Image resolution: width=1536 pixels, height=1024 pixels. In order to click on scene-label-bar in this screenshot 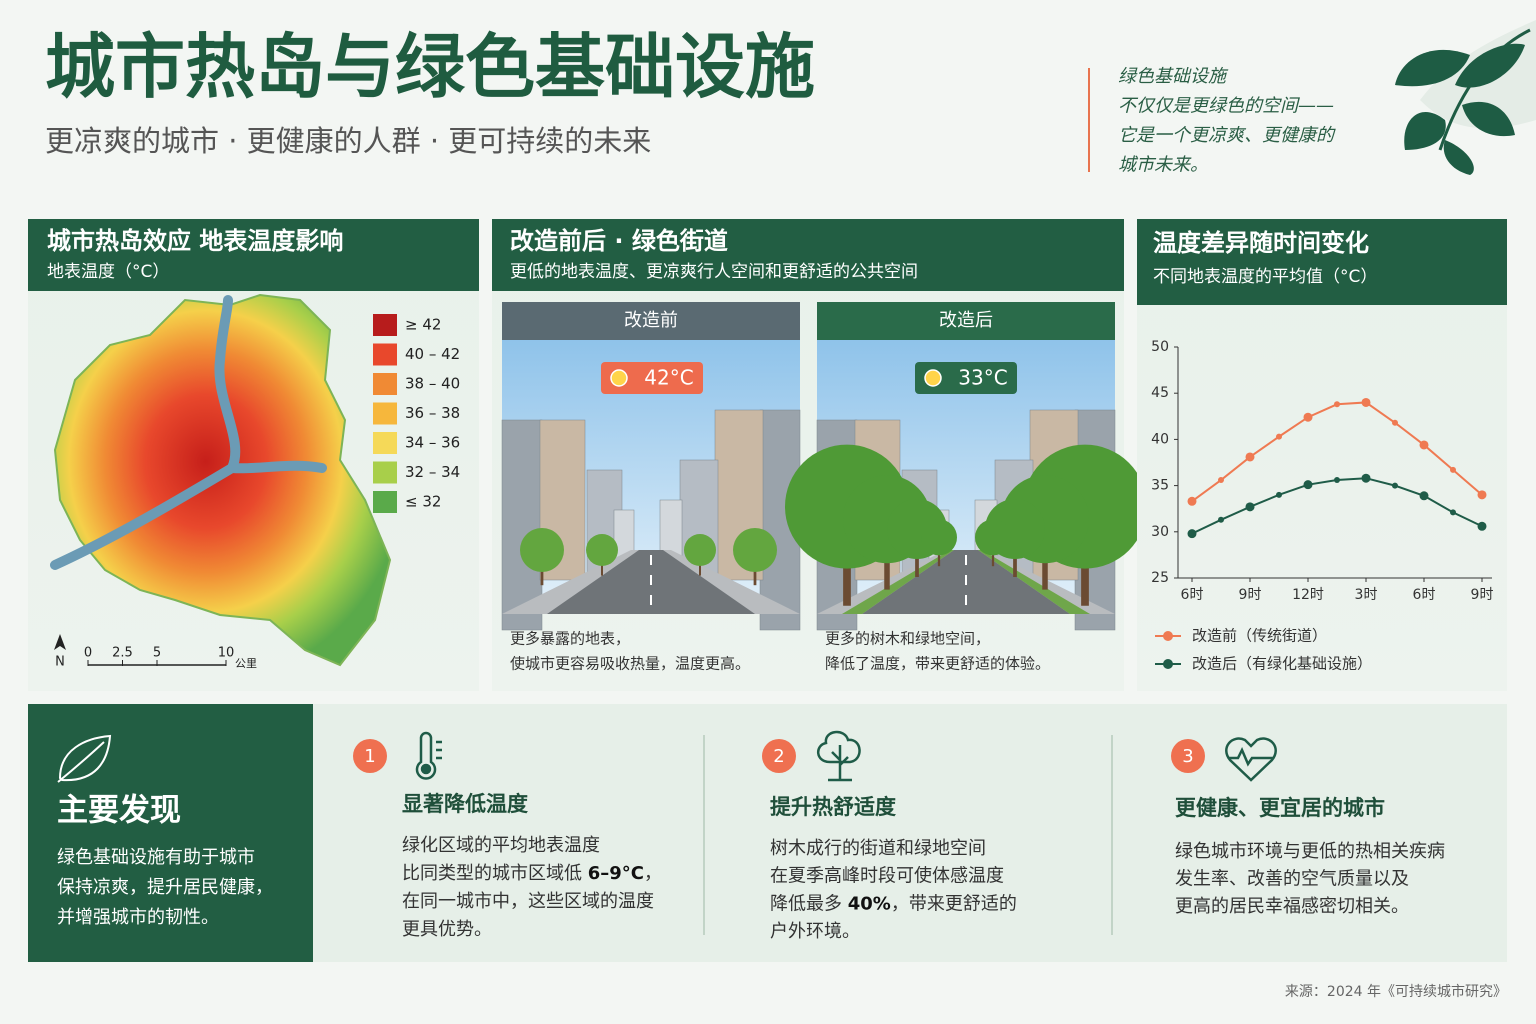, I will do `click(966, 321)`.